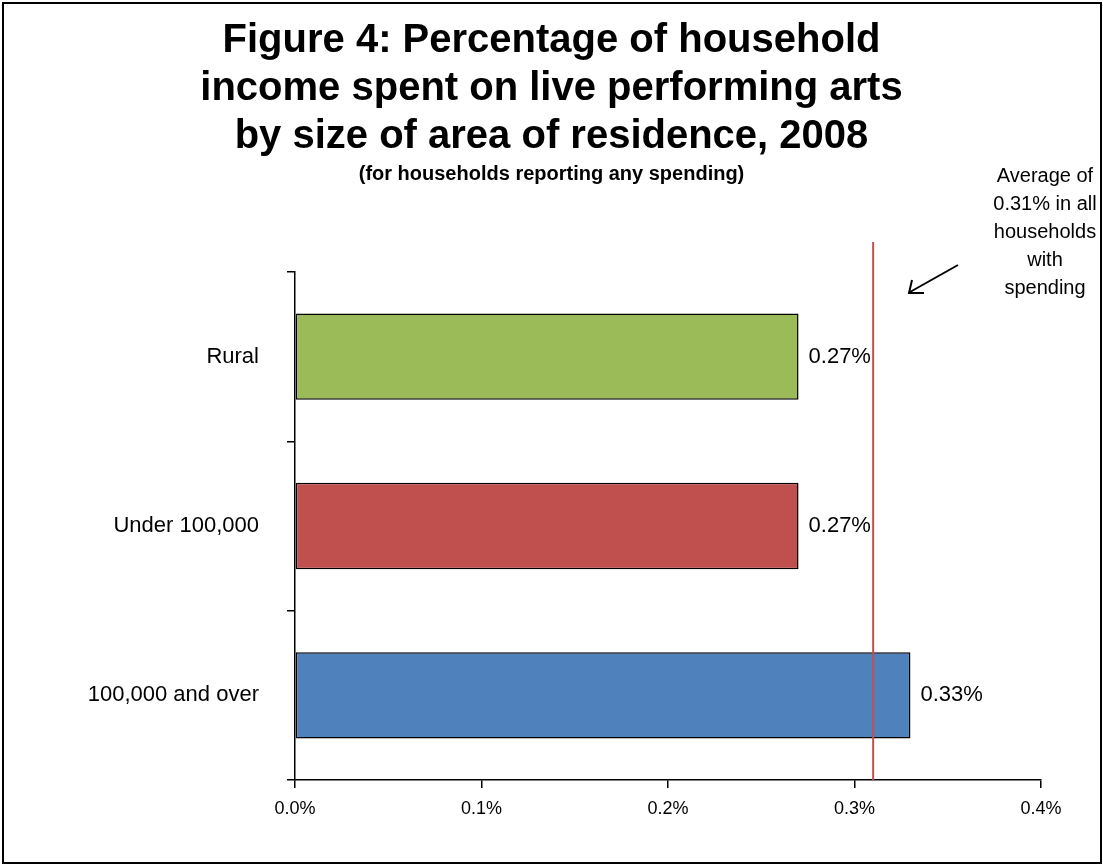  I want to click on data-label: 0.33%, so click(951, 694).